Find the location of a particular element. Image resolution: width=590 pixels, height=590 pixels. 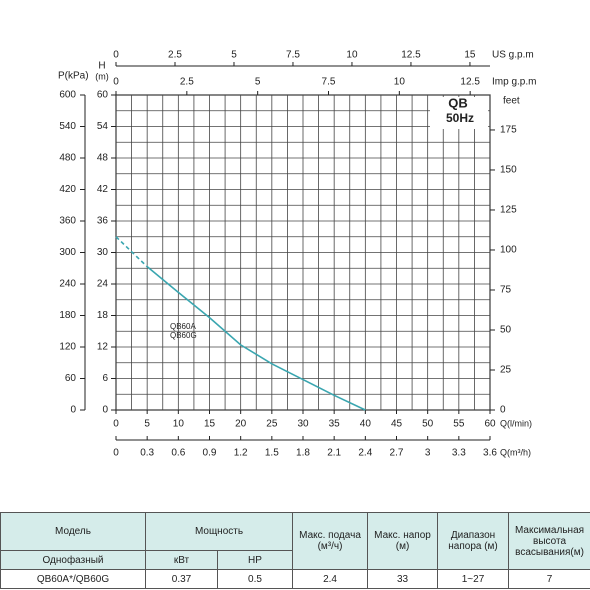

annotation: QB60A is located at coordinates (183, 326).